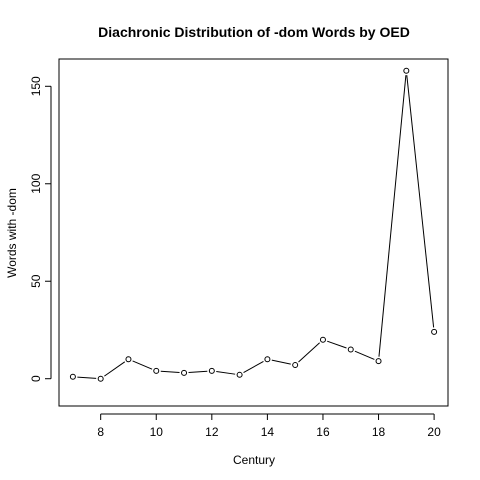 The width and height of the screenshot is (480, 480). What do you see at coordinates (157, 432) in the screenshot?
I see `x-tick-label: 10` at bounding box center [157, 432].